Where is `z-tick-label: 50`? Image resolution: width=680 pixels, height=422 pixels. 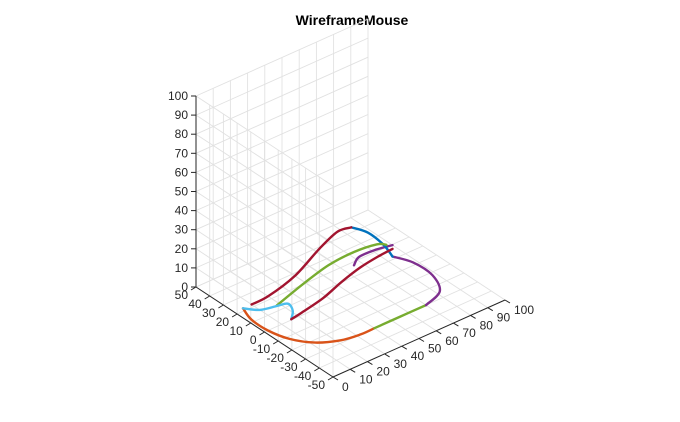
z-tick-label: 50 is located at coordinates (182, 192).